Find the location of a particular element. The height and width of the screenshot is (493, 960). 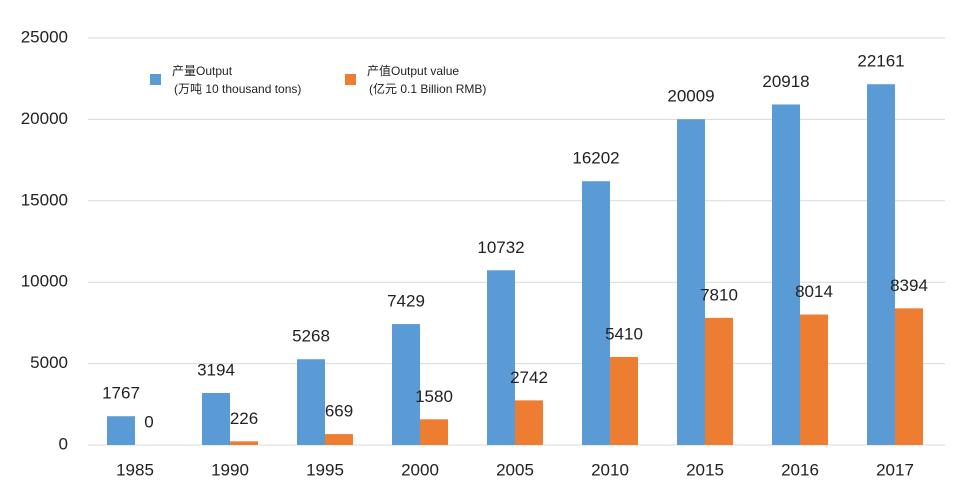

legend-unit: (万吨 10 thousand tons) is located at coordinates (237, 89).